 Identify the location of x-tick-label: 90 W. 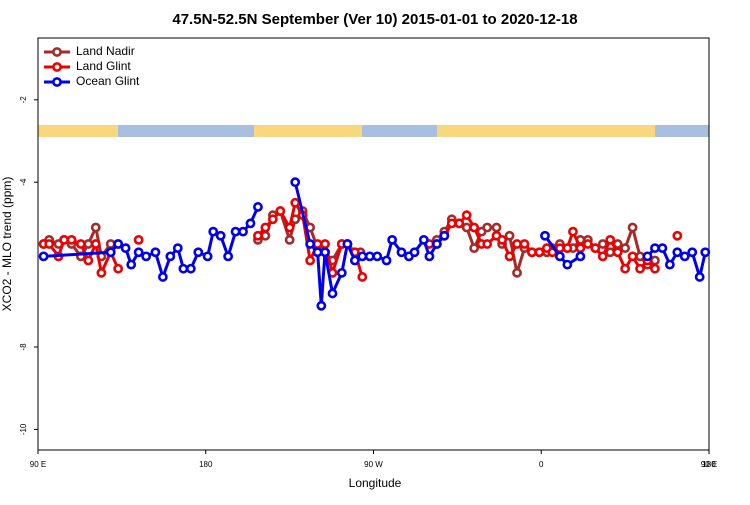
(373, 464).